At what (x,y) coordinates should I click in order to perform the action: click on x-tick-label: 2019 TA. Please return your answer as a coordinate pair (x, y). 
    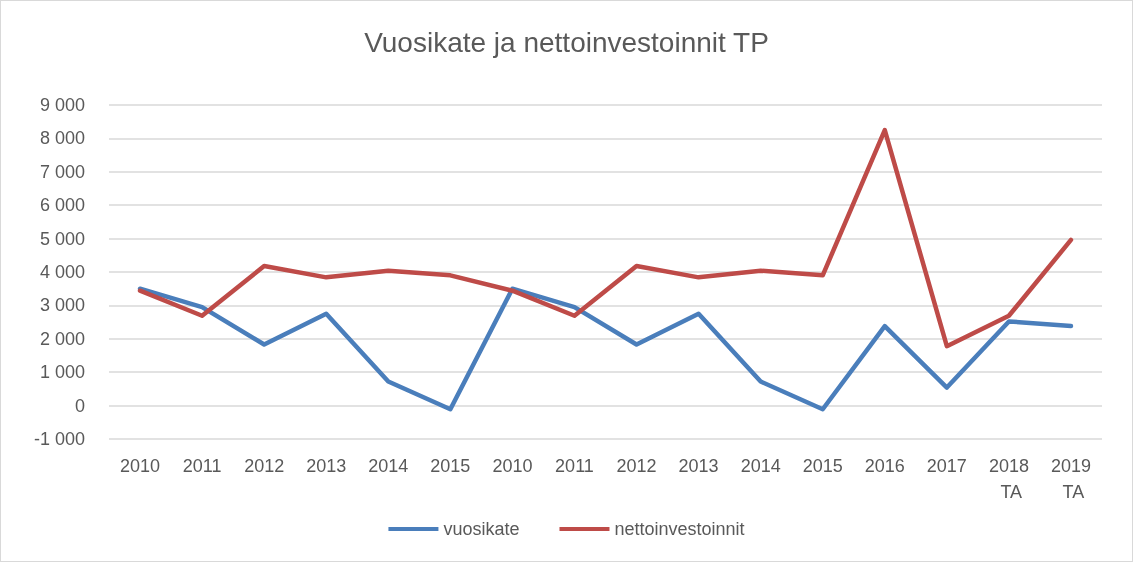
    Looking at the image, I should click on (1070, 479).